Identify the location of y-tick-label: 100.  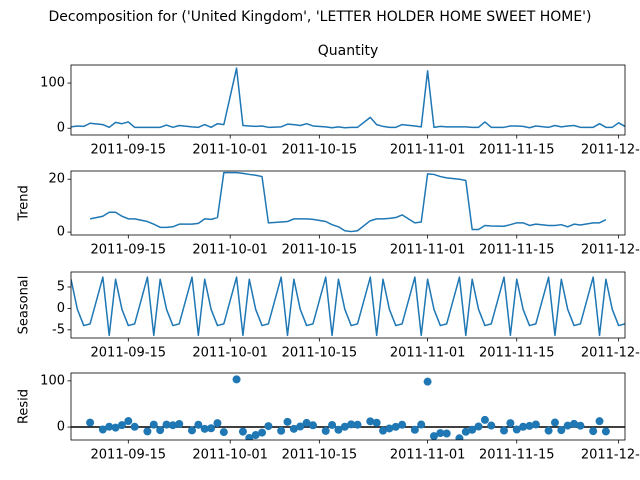
(52, 83).